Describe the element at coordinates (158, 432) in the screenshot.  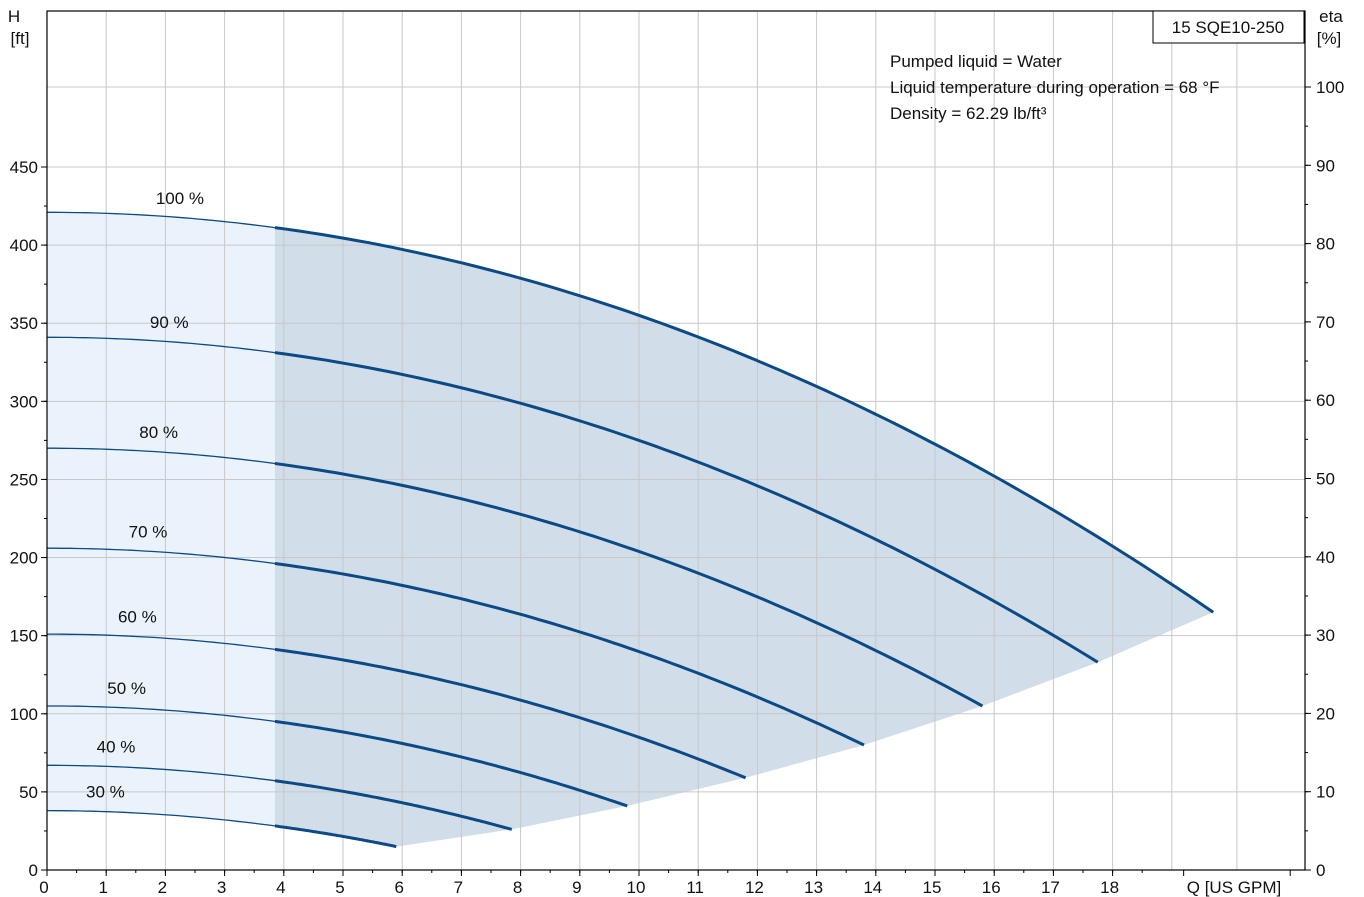
I see `curve-label: 80 %` at that location.